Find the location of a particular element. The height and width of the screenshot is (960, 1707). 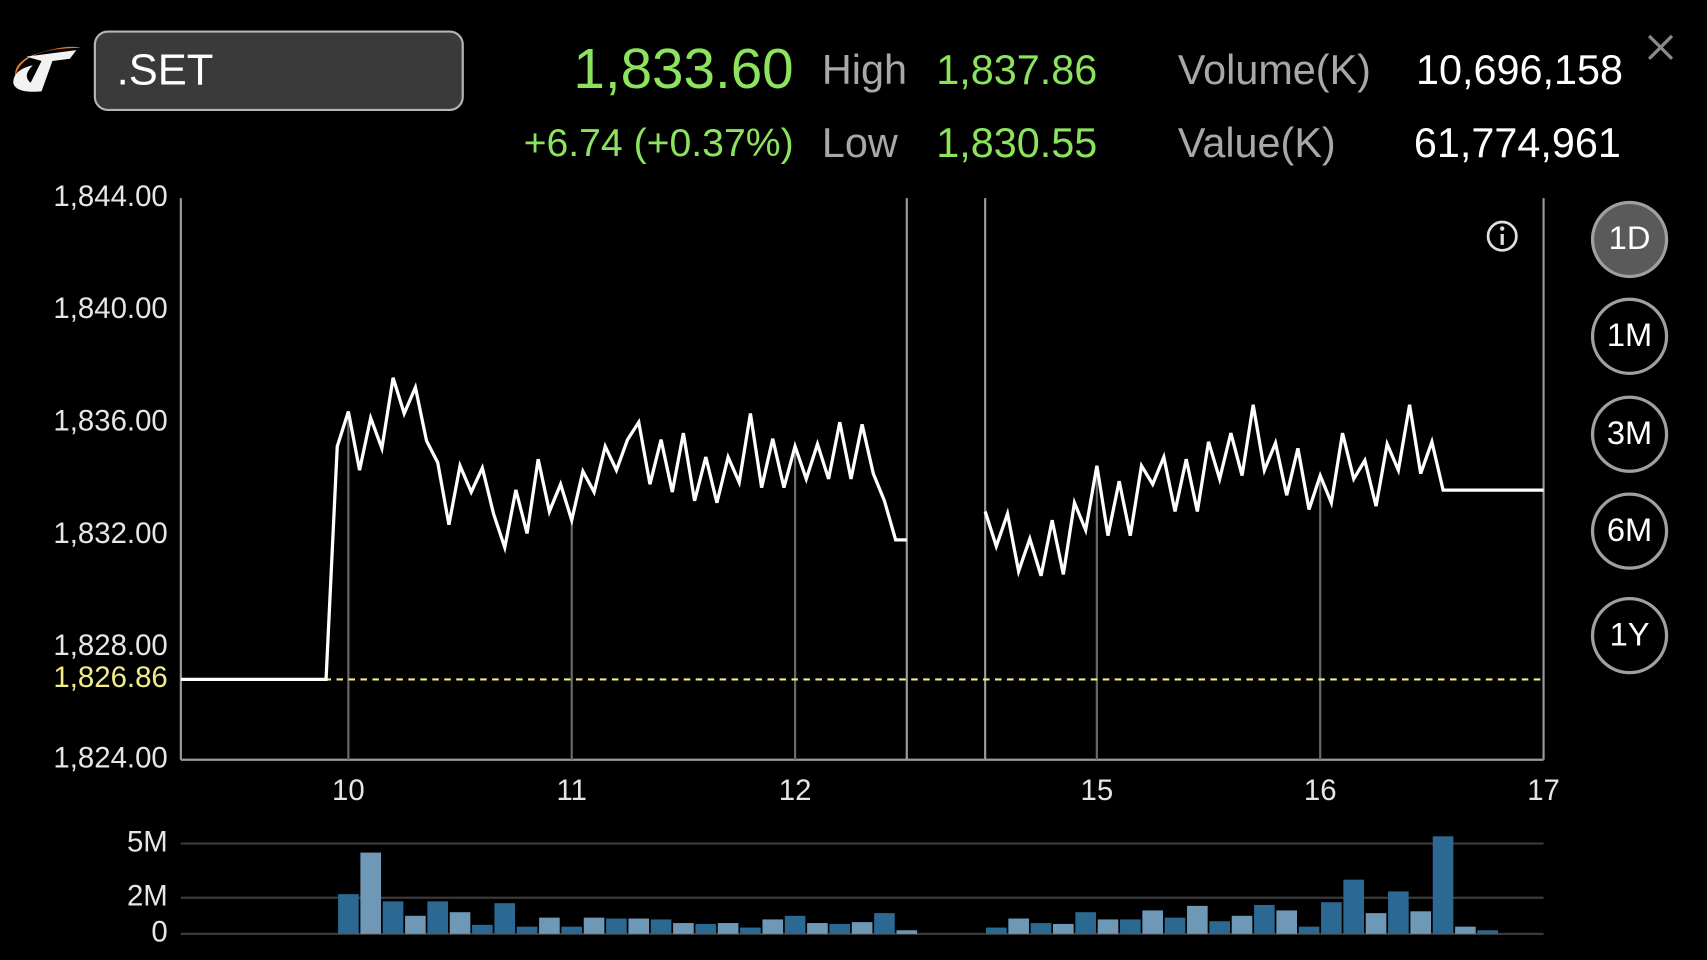

low: 1,830.55 is located at coordinates (1016, 143).